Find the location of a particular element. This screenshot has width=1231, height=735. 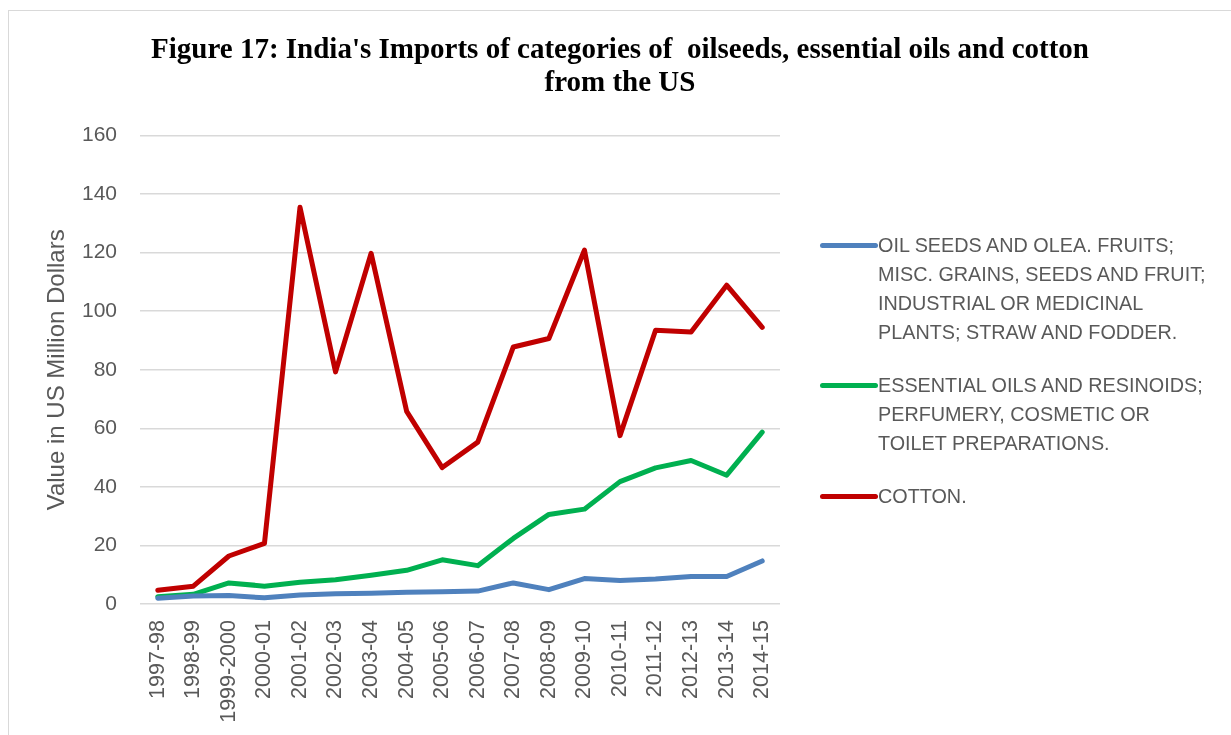

legend-label: ESSENTIAL OILS AND RESINOIDS; PERFUMERY, COSMETIC OR TOILET PREPARATIONS. is located at coordinates (1041, 414).